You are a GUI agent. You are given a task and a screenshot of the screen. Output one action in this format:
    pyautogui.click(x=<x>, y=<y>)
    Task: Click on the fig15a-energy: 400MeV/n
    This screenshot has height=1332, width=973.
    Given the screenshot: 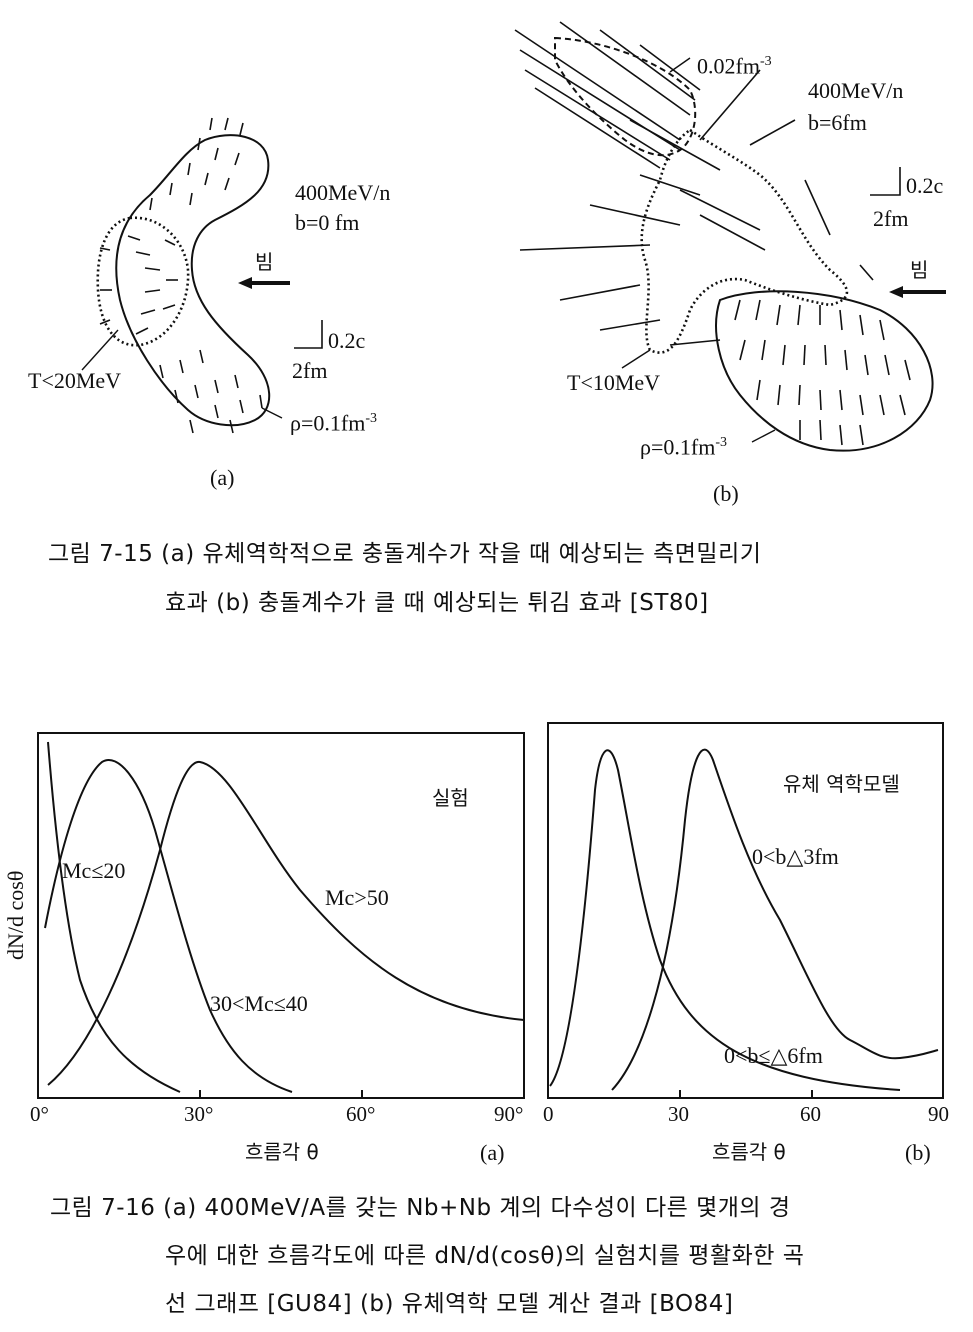 What is the action you would take?
    pyautogui.click(x=343, y=192)
    